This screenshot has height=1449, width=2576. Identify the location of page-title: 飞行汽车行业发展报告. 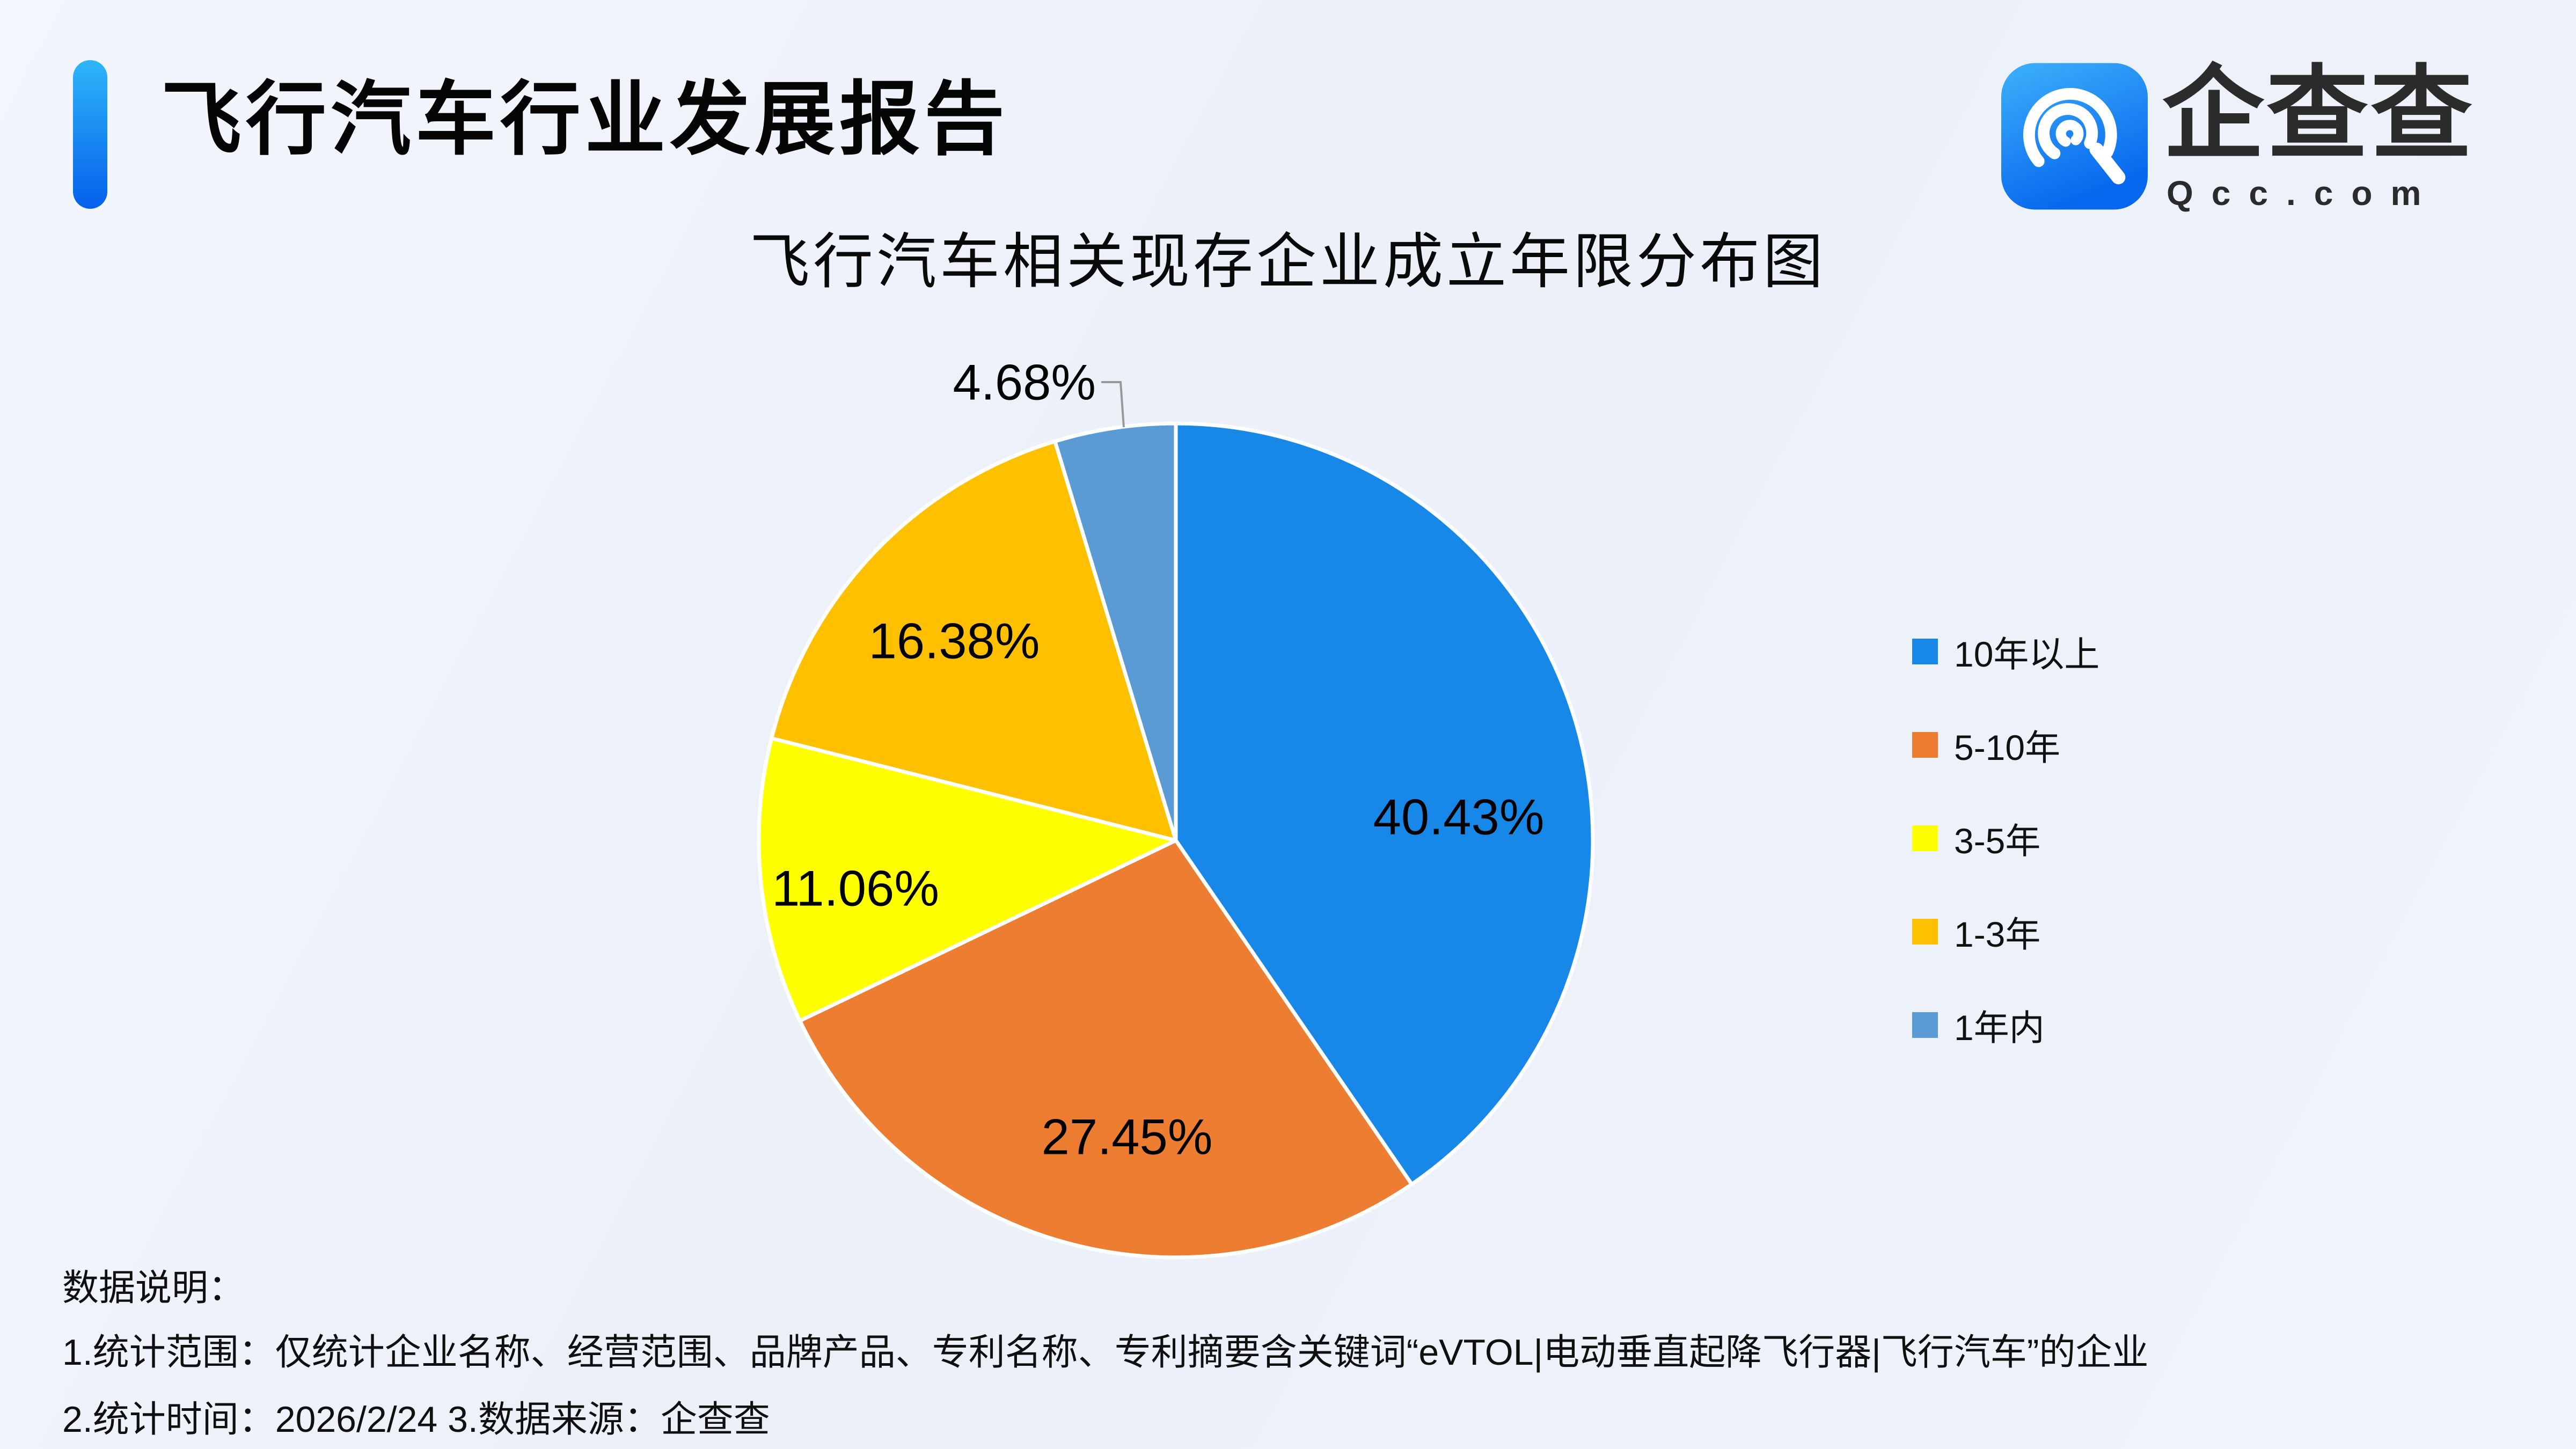
(585, 119).